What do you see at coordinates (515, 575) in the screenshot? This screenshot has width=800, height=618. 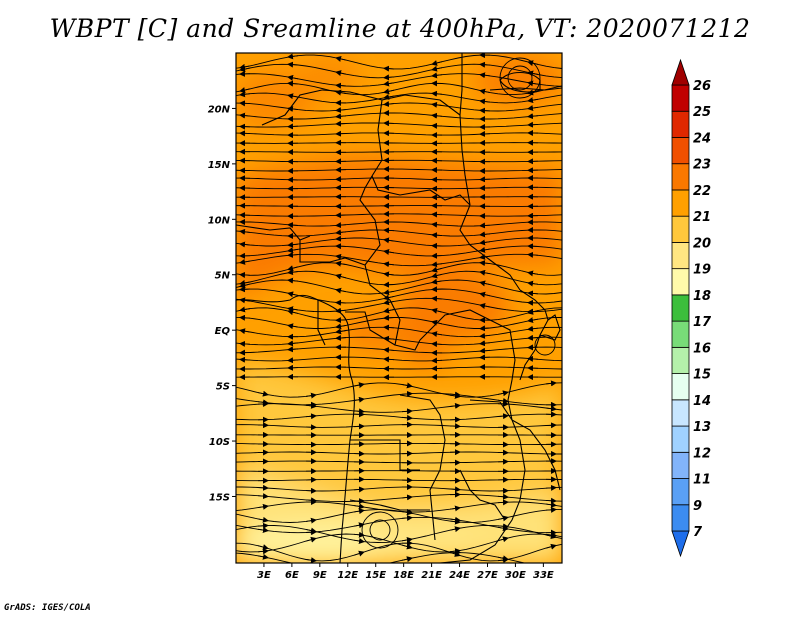 I see `x-tick-label: 30E` at bounding box center [515, 575].